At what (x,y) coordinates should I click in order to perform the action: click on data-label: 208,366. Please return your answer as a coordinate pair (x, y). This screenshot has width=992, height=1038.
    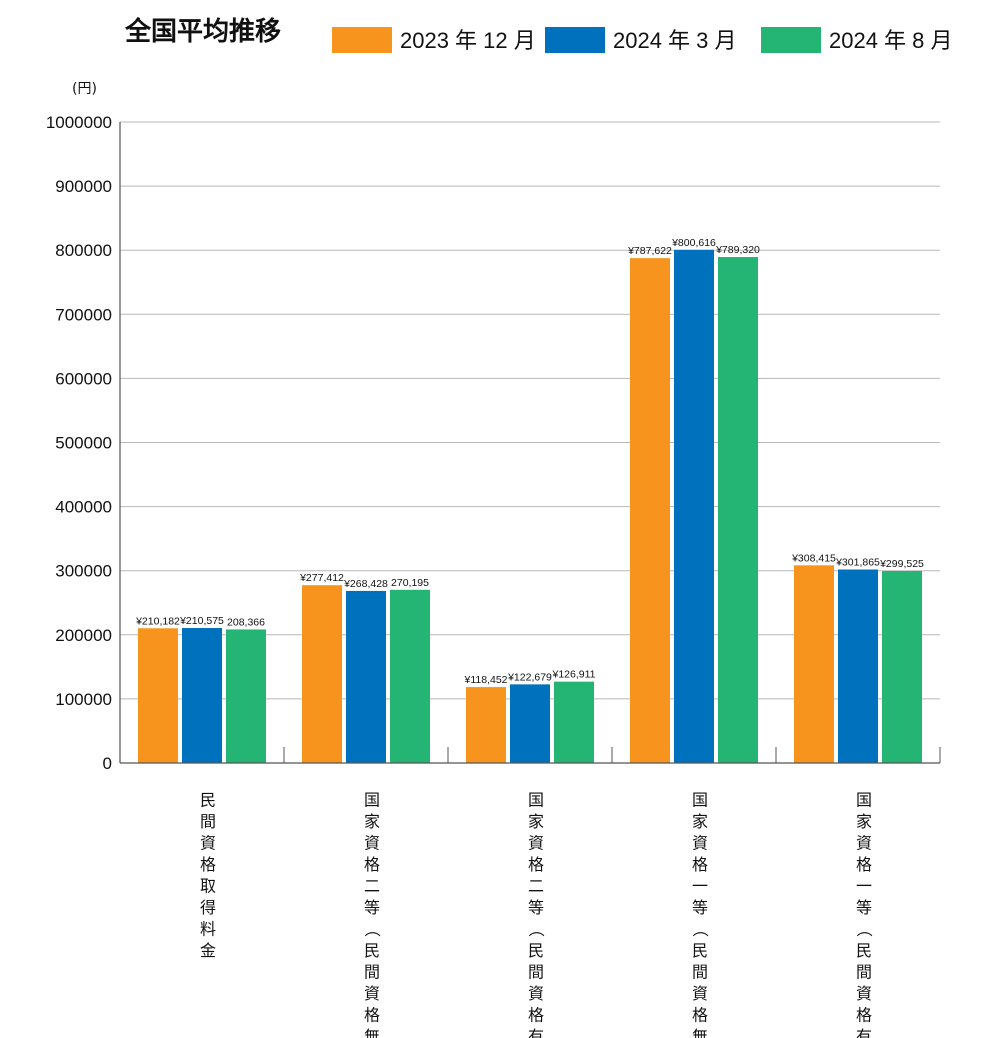
    Looking at the image, I should click on (246, 622).